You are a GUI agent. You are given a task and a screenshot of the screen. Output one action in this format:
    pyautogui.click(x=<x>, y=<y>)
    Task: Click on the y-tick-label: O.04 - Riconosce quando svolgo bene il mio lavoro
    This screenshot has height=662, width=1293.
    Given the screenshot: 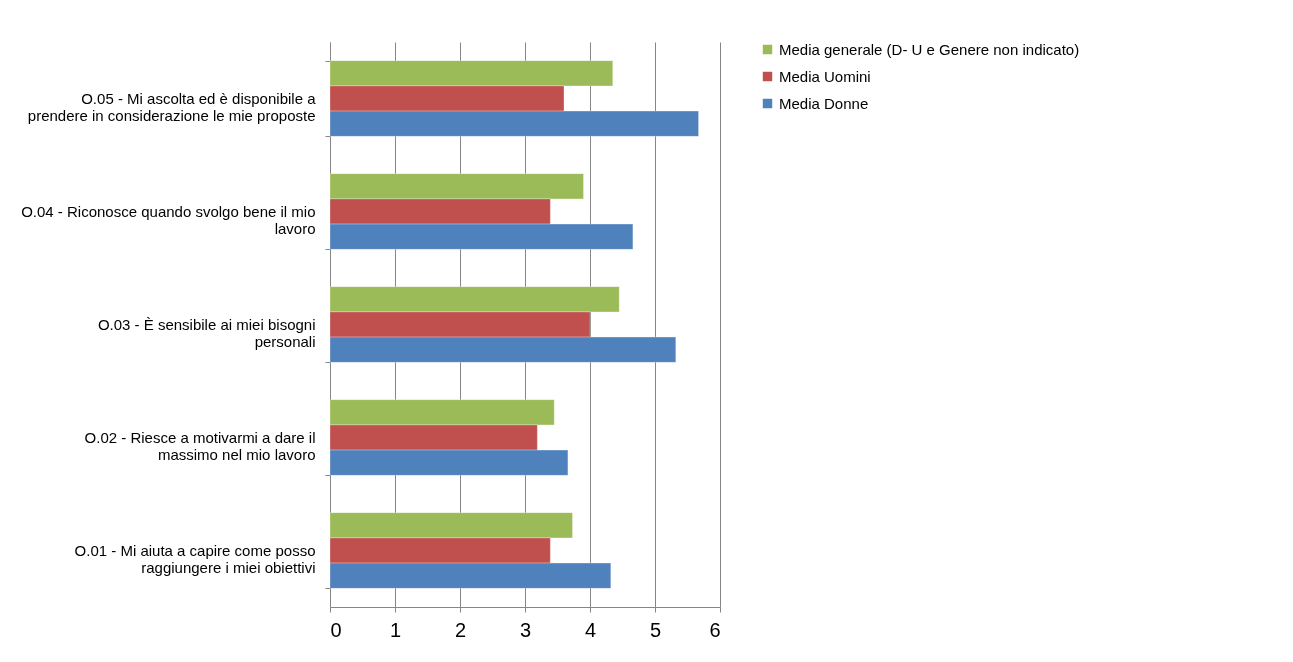 What is the action you would take?
    pyautogui.click(x=168, y=220)
    